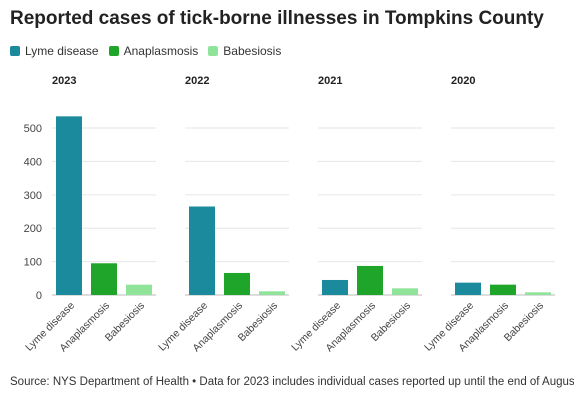 This screenshot has width=574, height=400. Describe the element at coordinates (33, 196) in the screenshot. I see `y-tick-label: 300` at that location.